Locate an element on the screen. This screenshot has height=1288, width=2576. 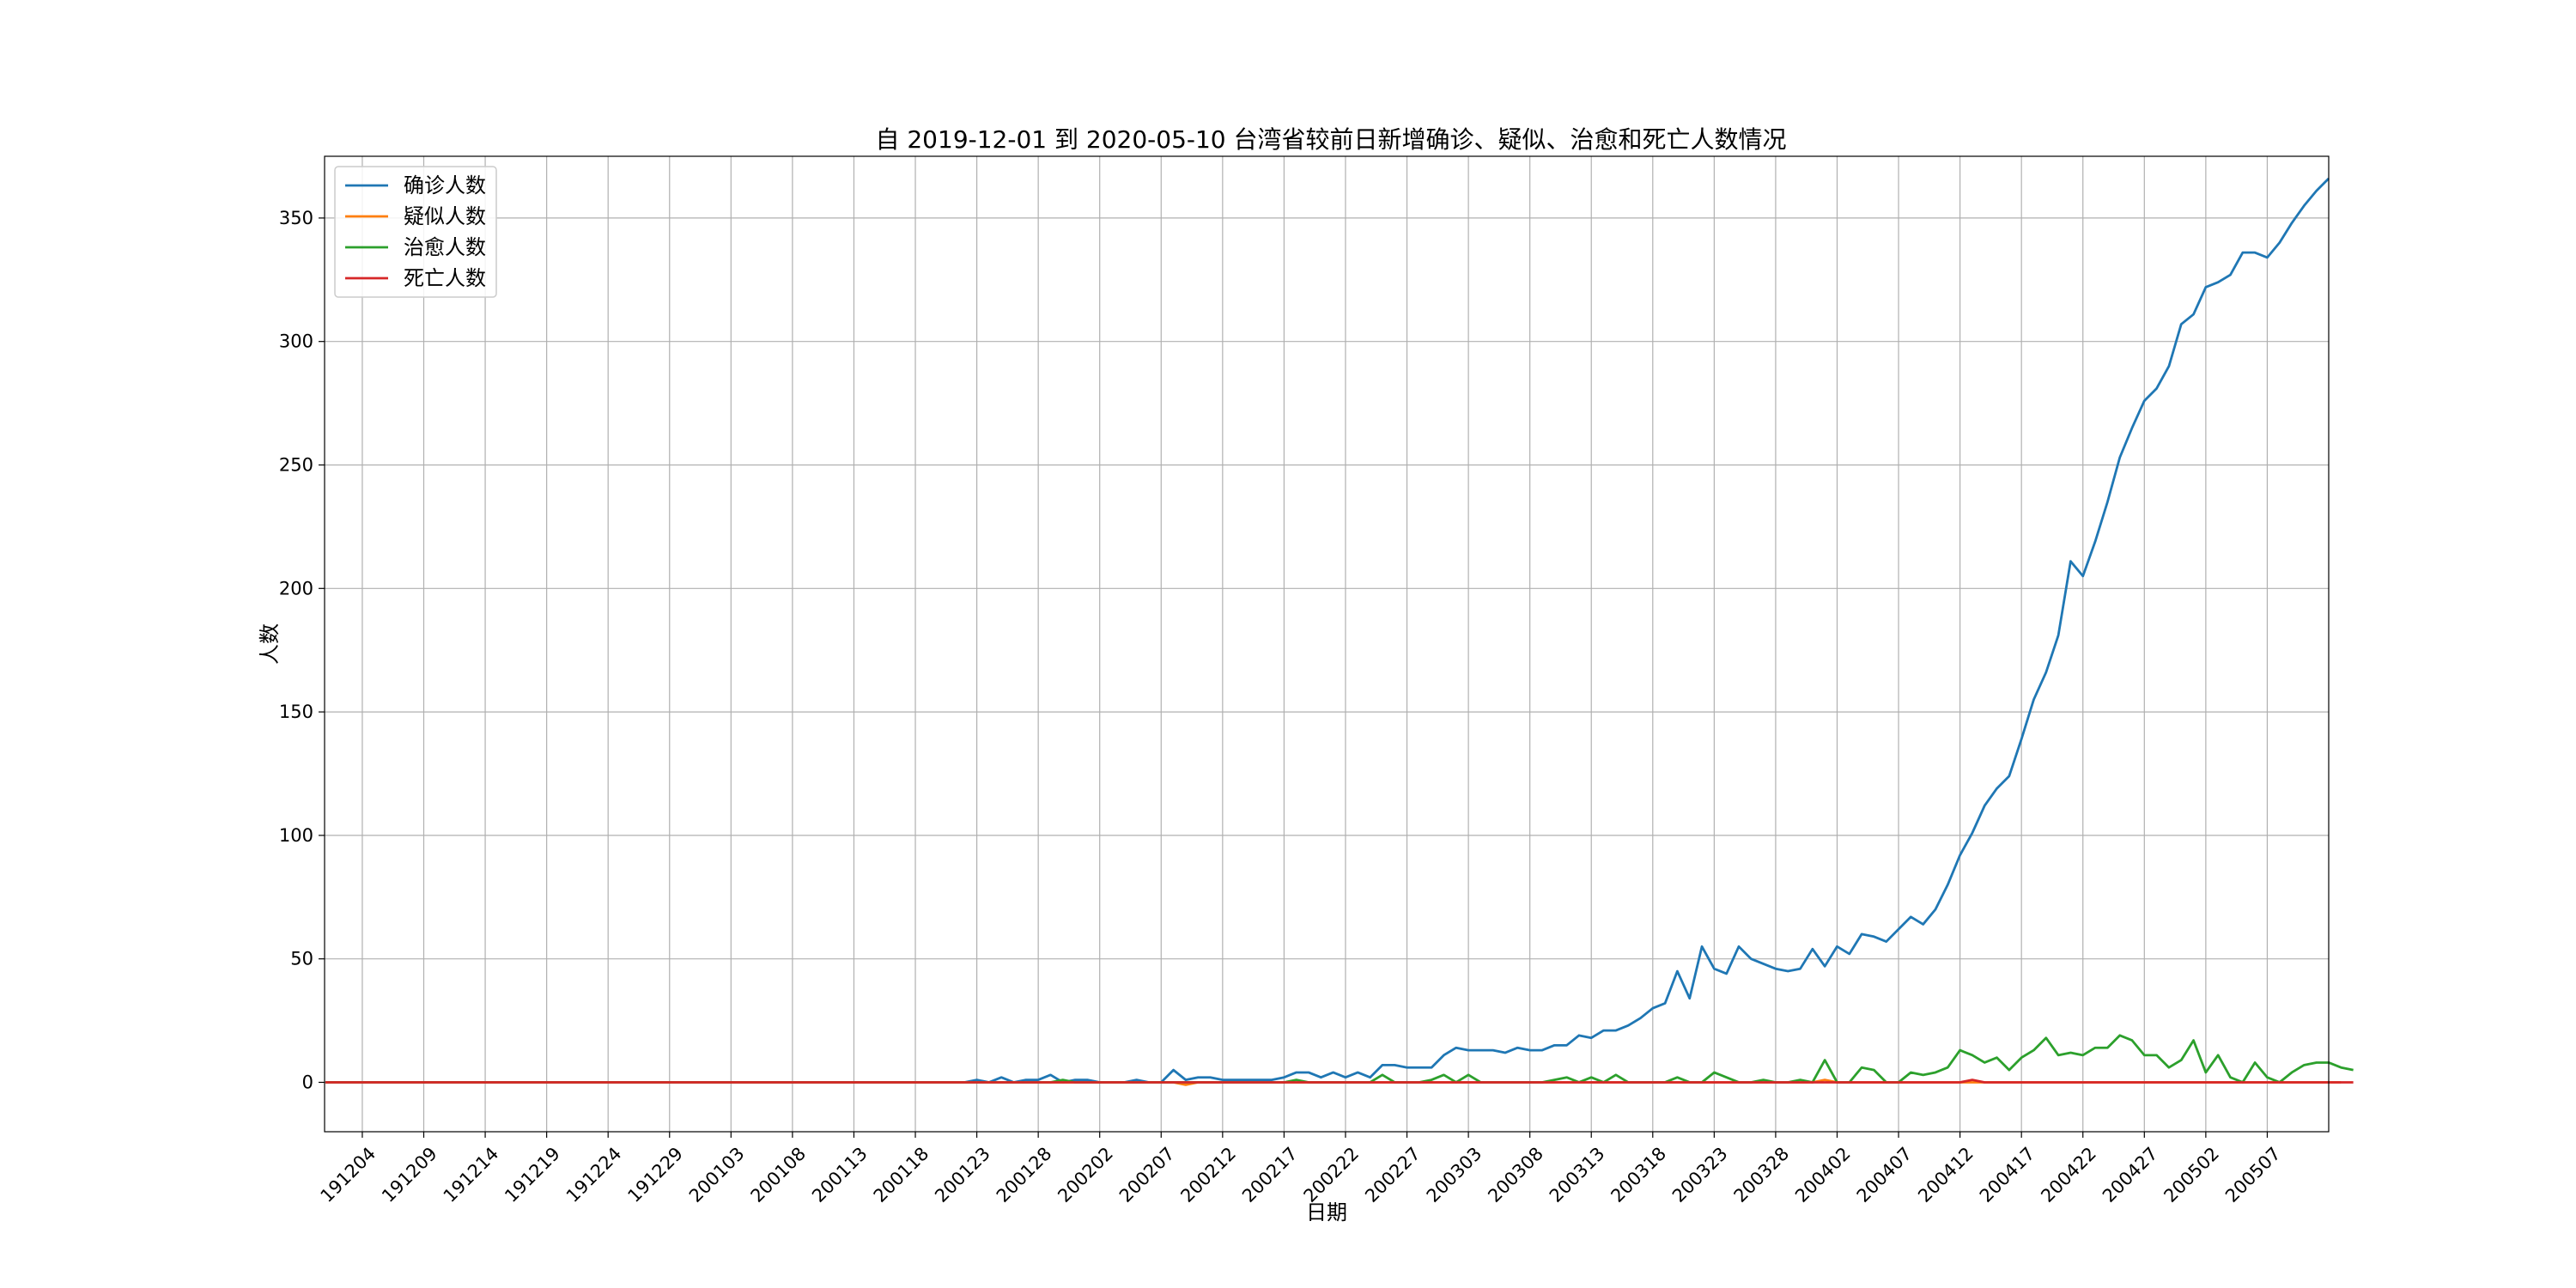
x-tick-label: 200217 is located at coordinates (1270, 1174).